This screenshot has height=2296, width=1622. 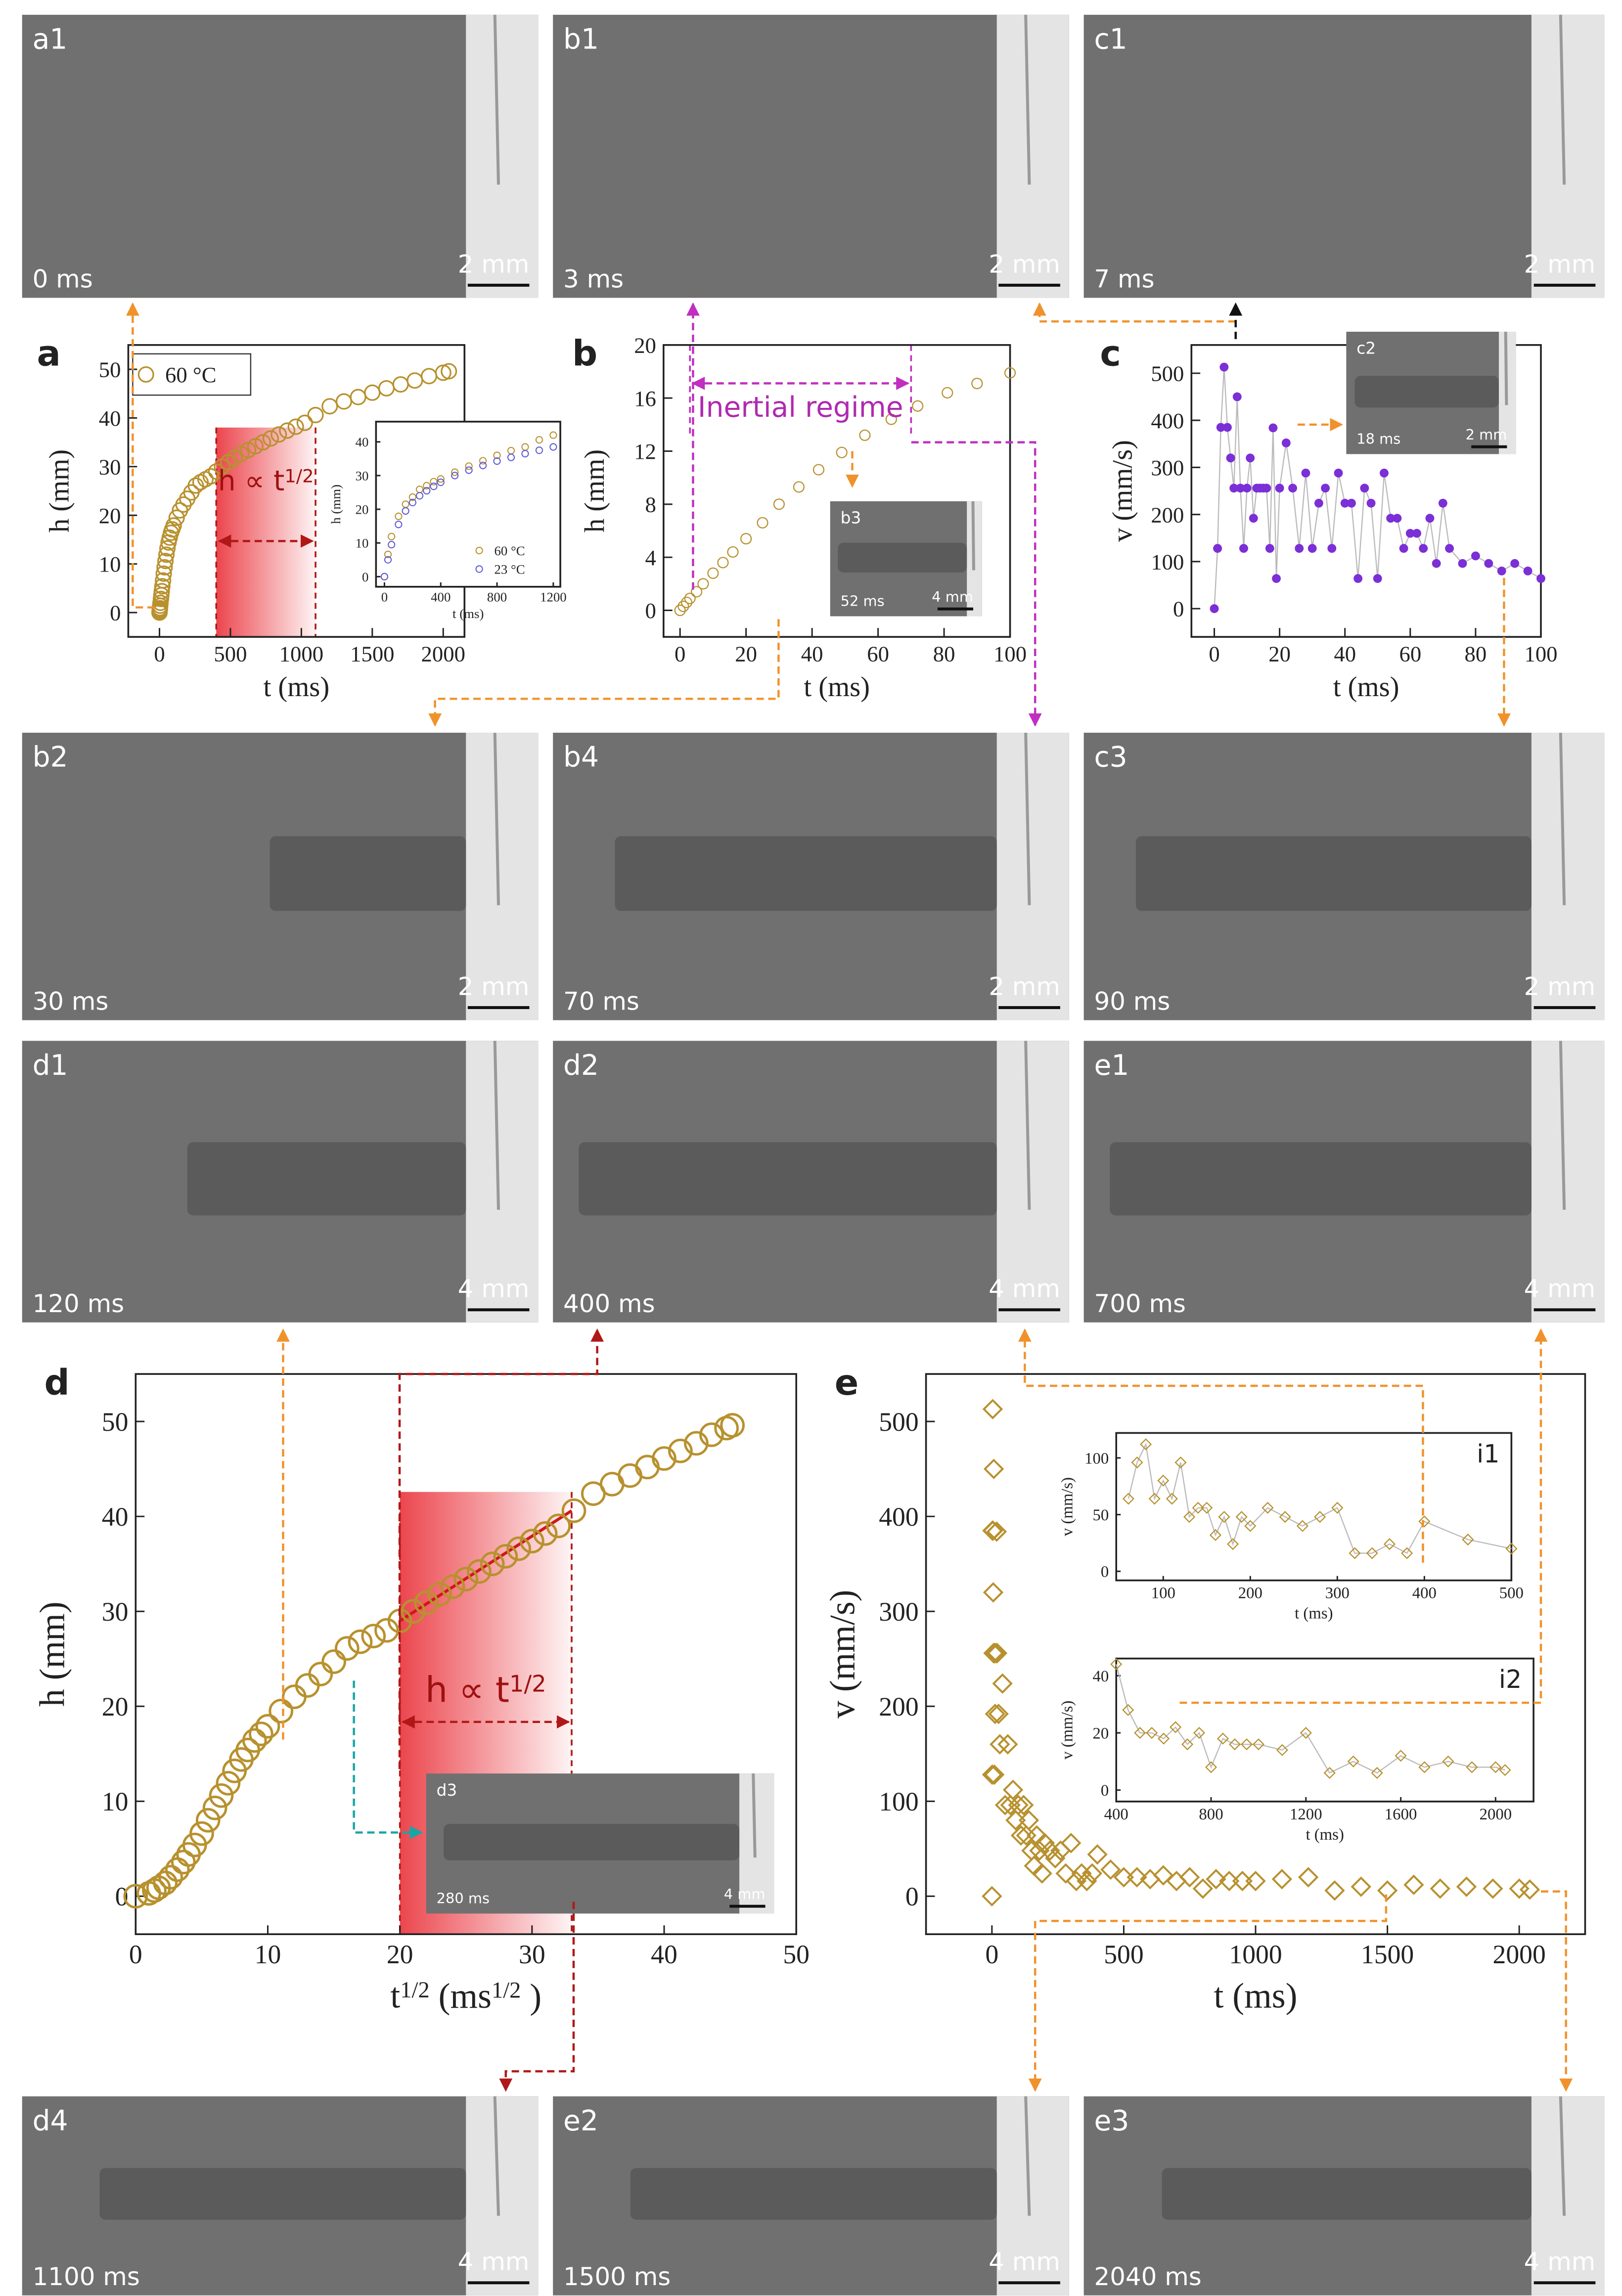 I want to click on y-tick-label: 500, so click(x=898, y=1422).